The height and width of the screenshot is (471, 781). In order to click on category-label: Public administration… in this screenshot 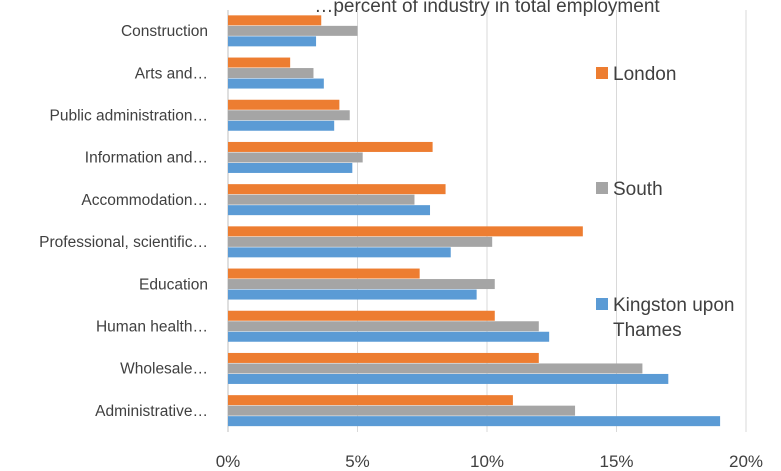, I will do `click(128, 116)`.